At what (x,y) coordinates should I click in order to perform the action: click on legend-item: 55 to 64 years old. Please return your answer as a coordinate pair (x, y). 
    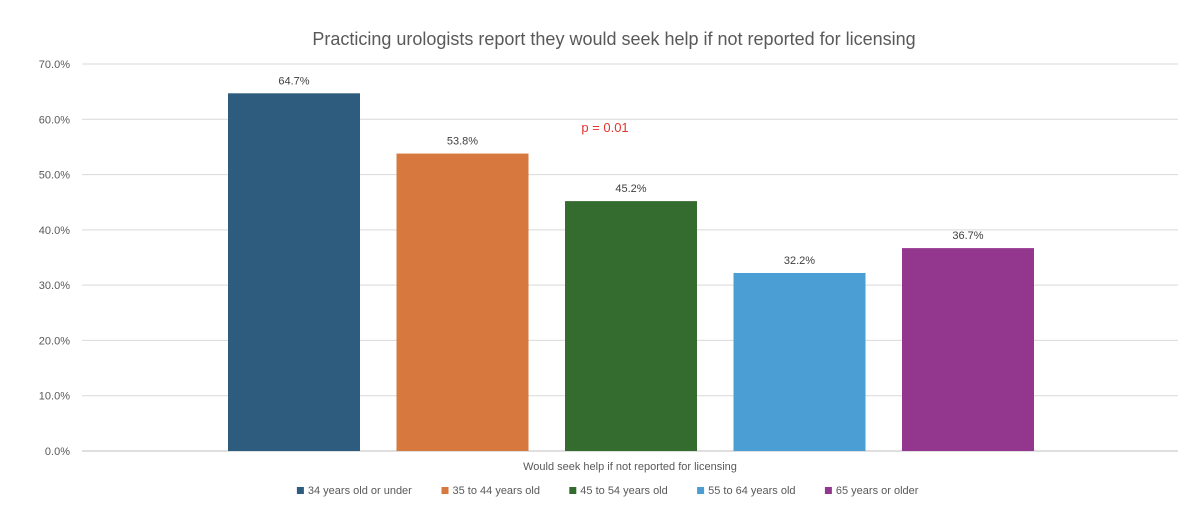
    Looking at the image, I should click on (746, 491).